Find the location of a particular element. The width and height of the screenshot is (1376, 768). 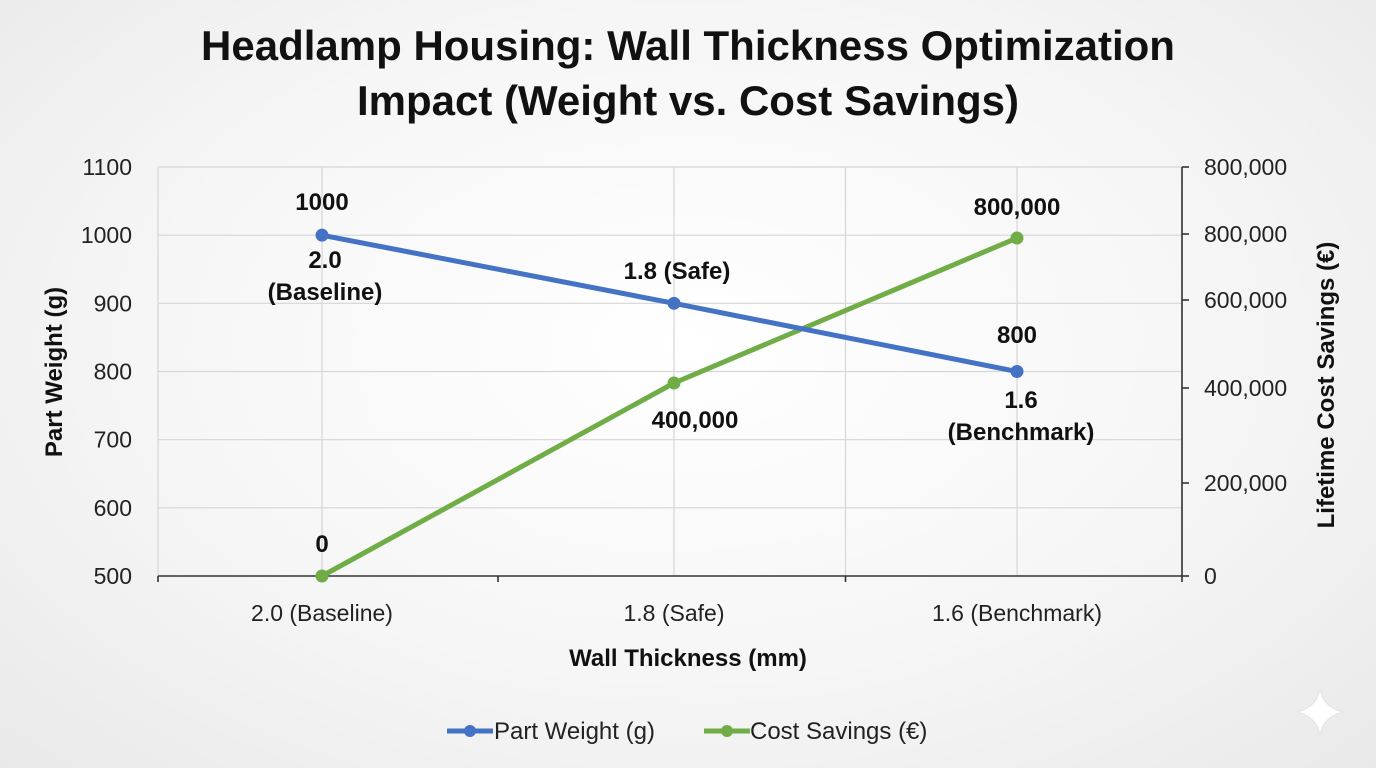

y2-tick-label: 200,000 is located at coordinates (1245, 483).